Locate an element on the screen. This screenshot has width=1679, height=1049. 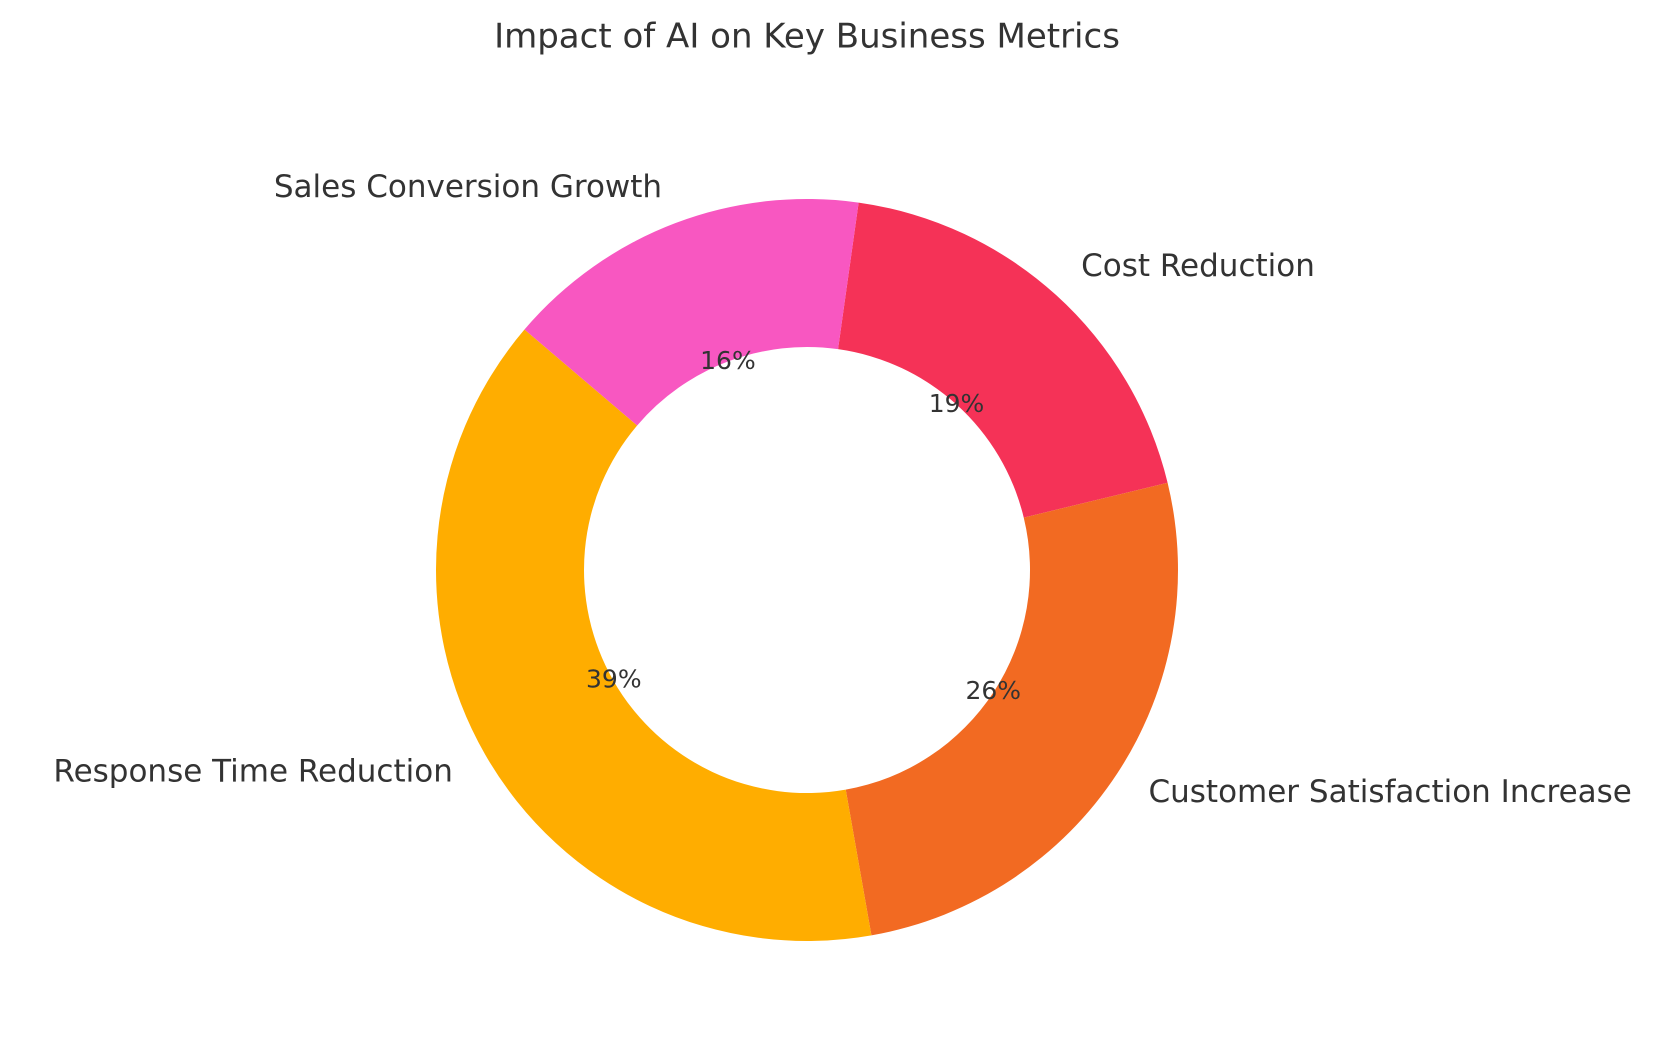
chart-title: Impact of AI on Key Business Metrics is located at coordinates (807, 37).